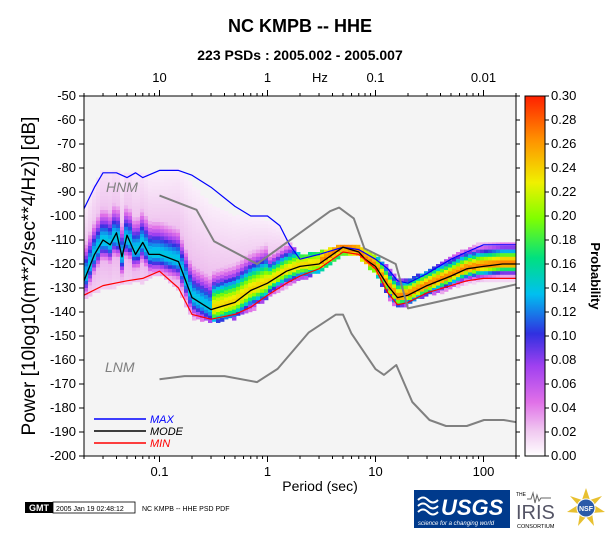 The height and width of the screenshot is (534, 614). What do you see at coordinates (159, 77) in the screenshot?
I see `top-tick-label: 10` at bounding box center [159, 77].